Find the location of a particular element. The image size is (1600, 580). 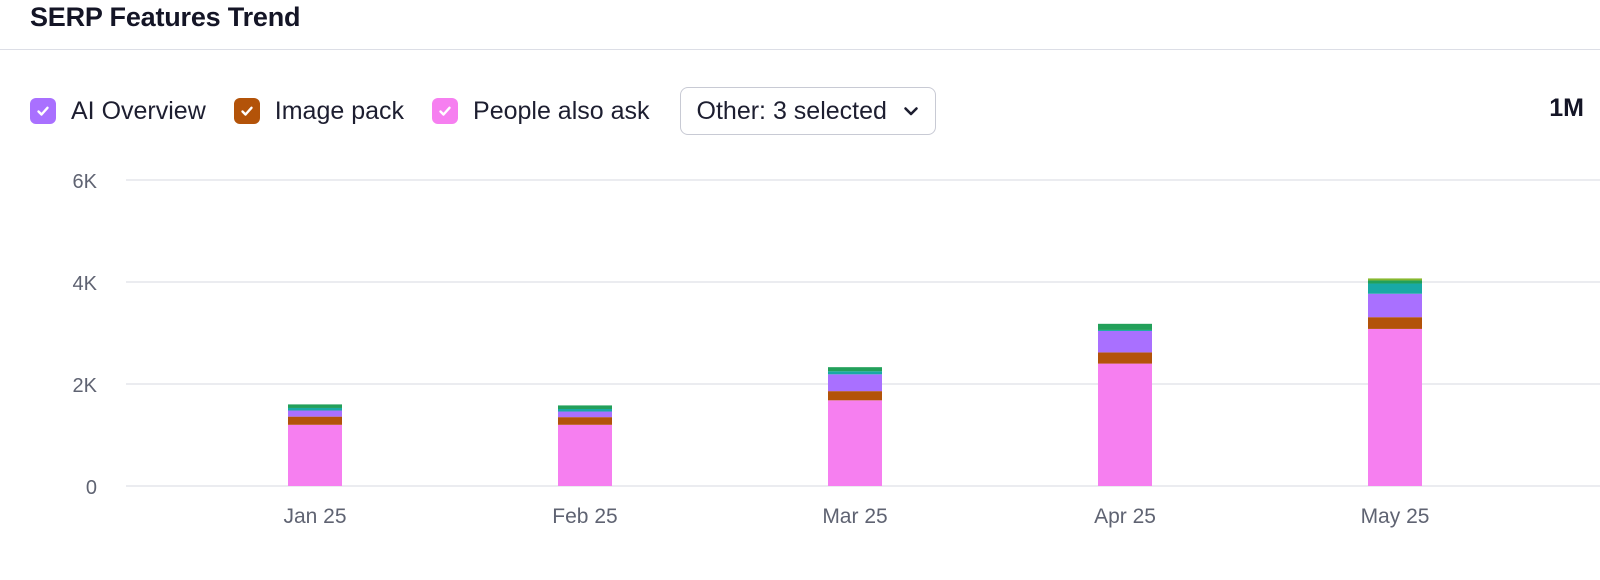

other-features-dropdown: Other: 3 selected is located at coordinates (807, 111).